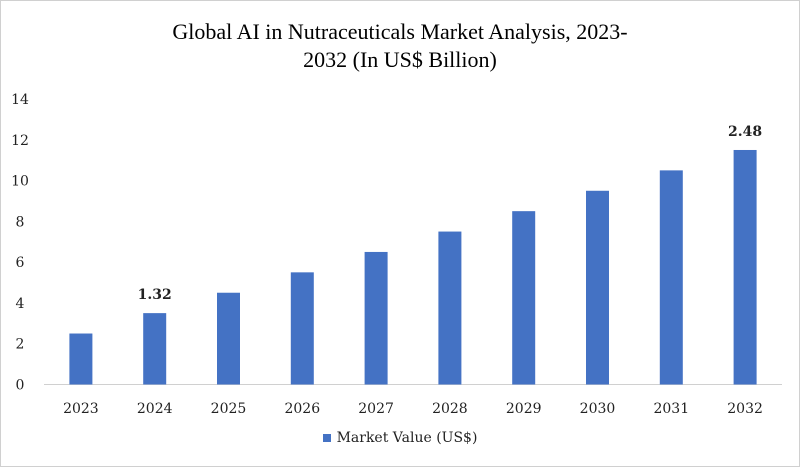  Describe the element at coordinates (20, 263) in the screenshot. I see `y-tick-label: 6` at that location.